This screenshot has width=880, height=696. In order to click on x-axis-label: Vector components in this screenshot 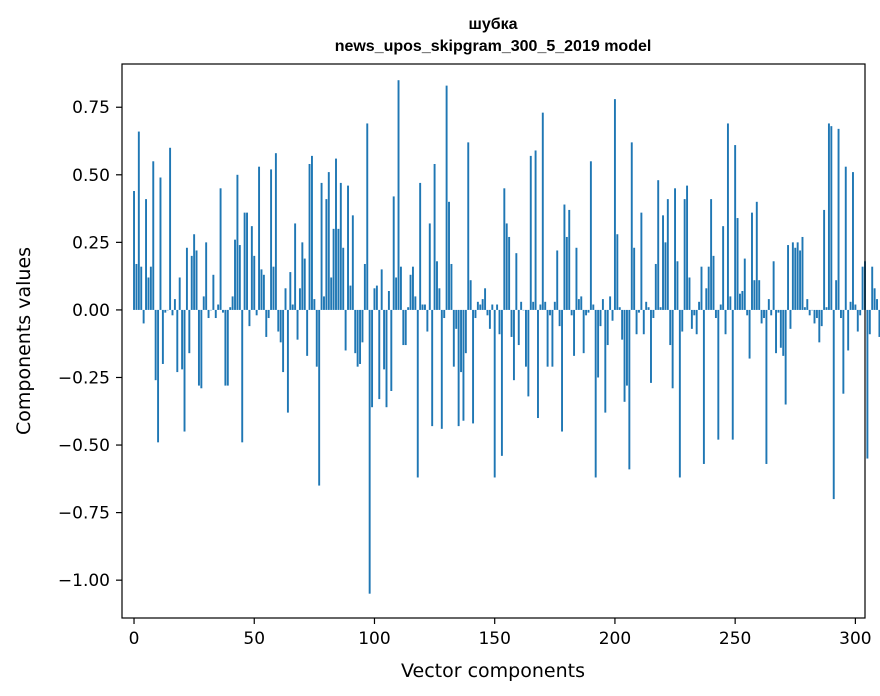, I will do `click(493, 671)`.